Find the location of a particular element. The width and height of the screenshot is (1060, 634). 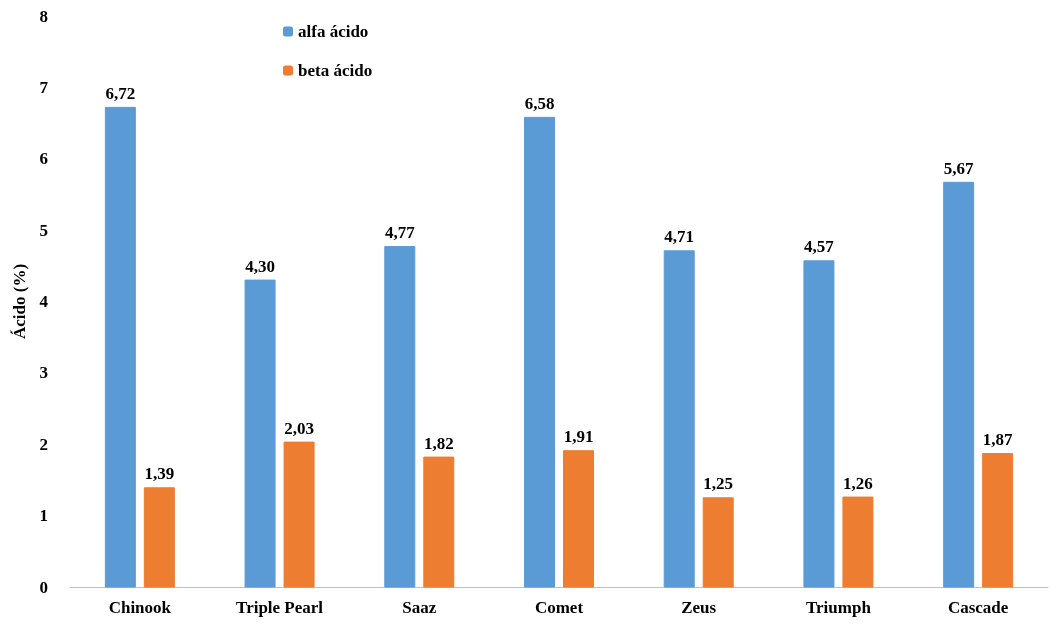

x-tick-label: Triple Pearl is located at coordinates (280, 607).